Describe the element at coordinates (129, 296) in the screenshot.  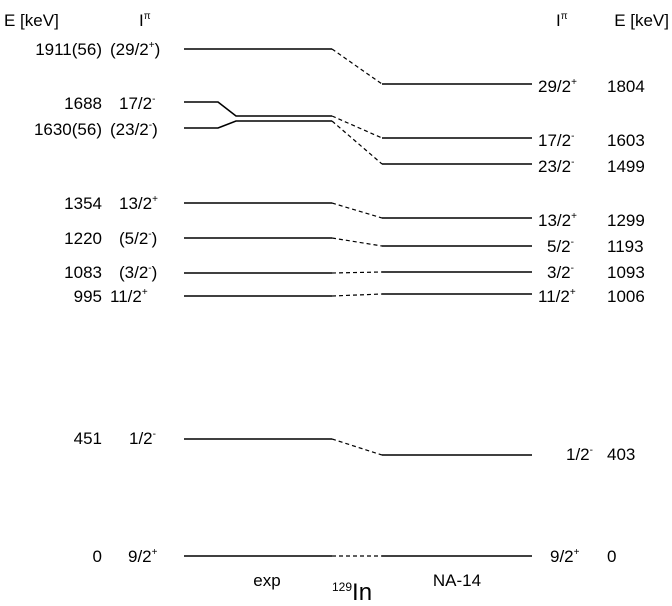
I see `exp-spin-label: 11/2+` at that location.